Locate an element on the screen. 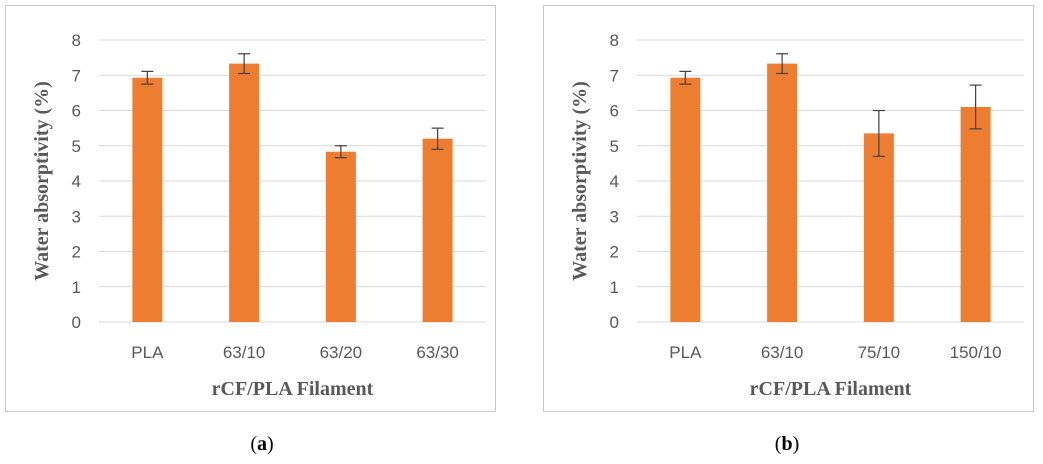 Image resolution: width=1043 pixels, height=464 pixels. caption-a-close: ) is located at coordinates (270, 444).